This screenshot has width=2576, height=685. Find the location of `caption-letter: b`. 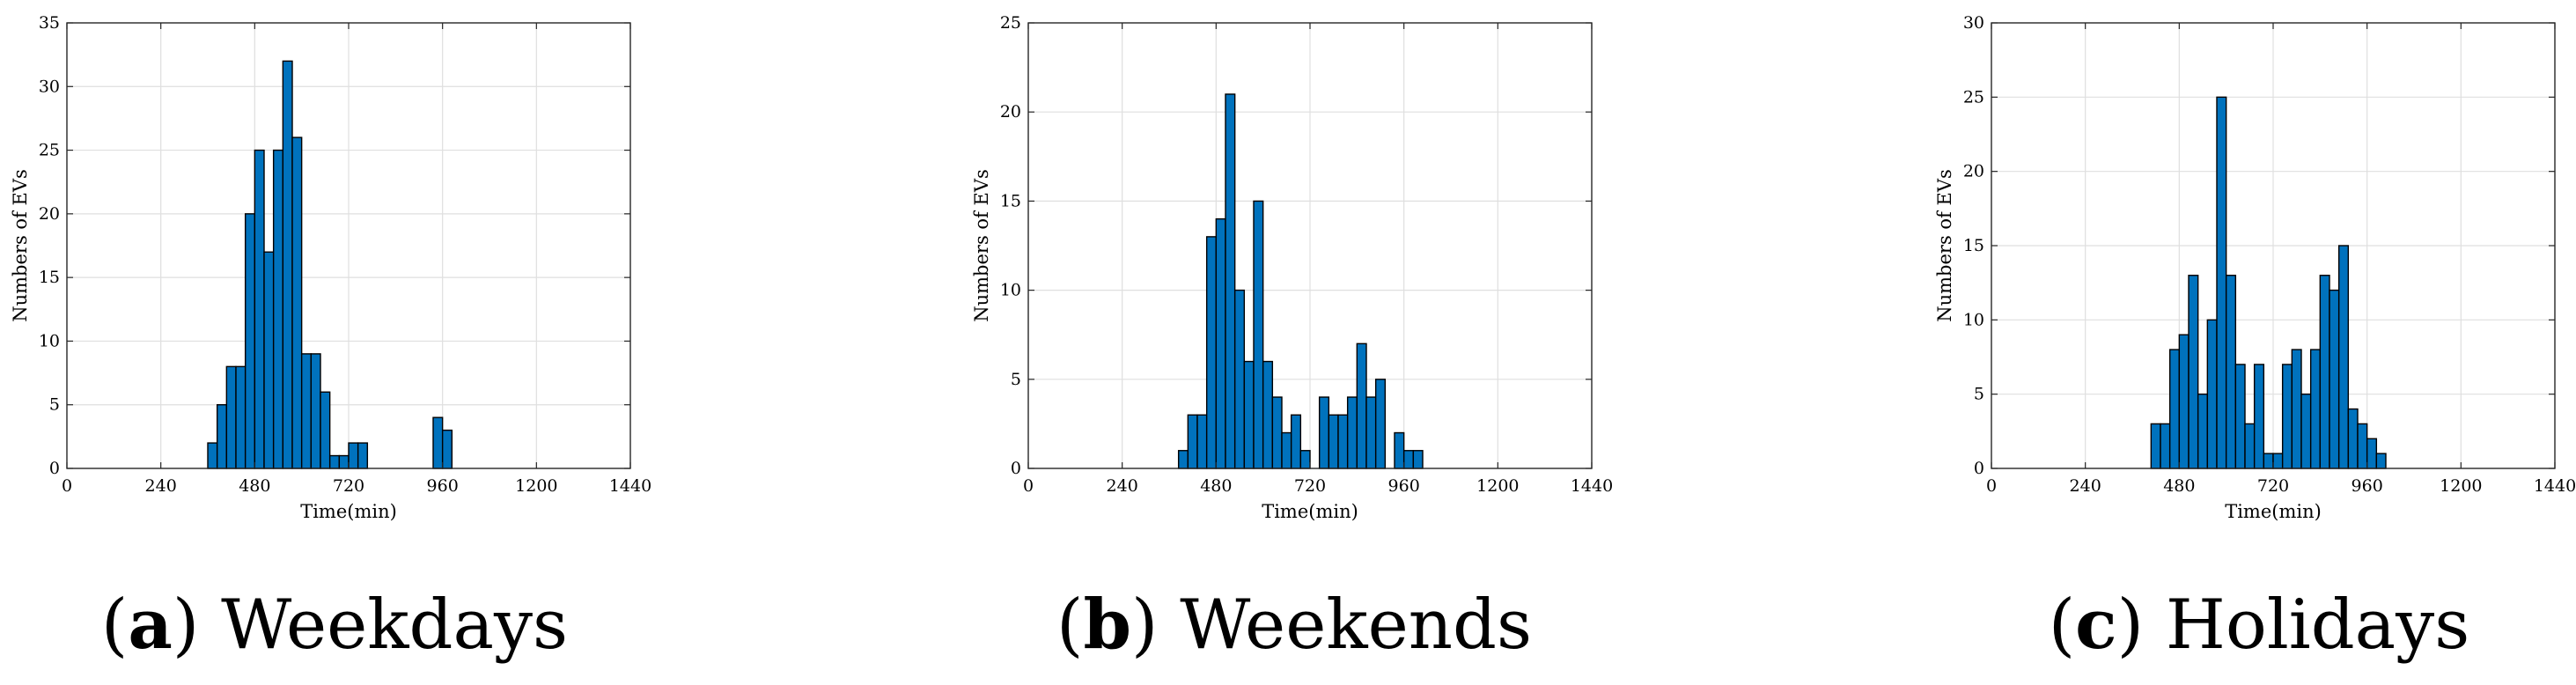

caption-letter: b is located at coordinates (1107, 625).